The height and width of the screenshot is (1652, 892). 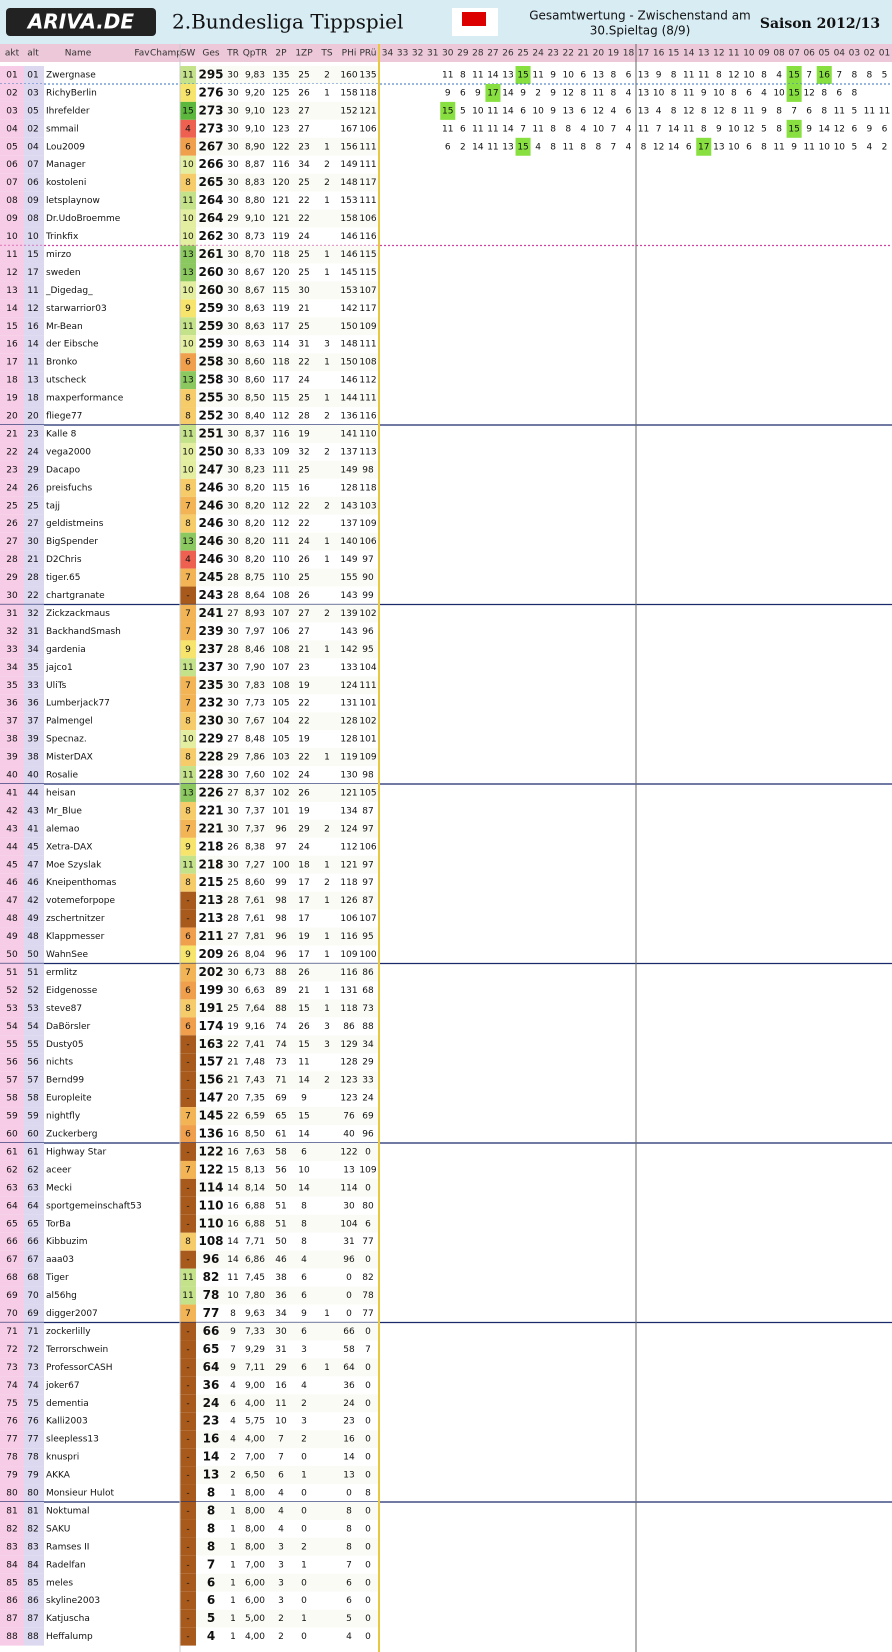 I want to click on stat: 10, so click(x=188, y=237).